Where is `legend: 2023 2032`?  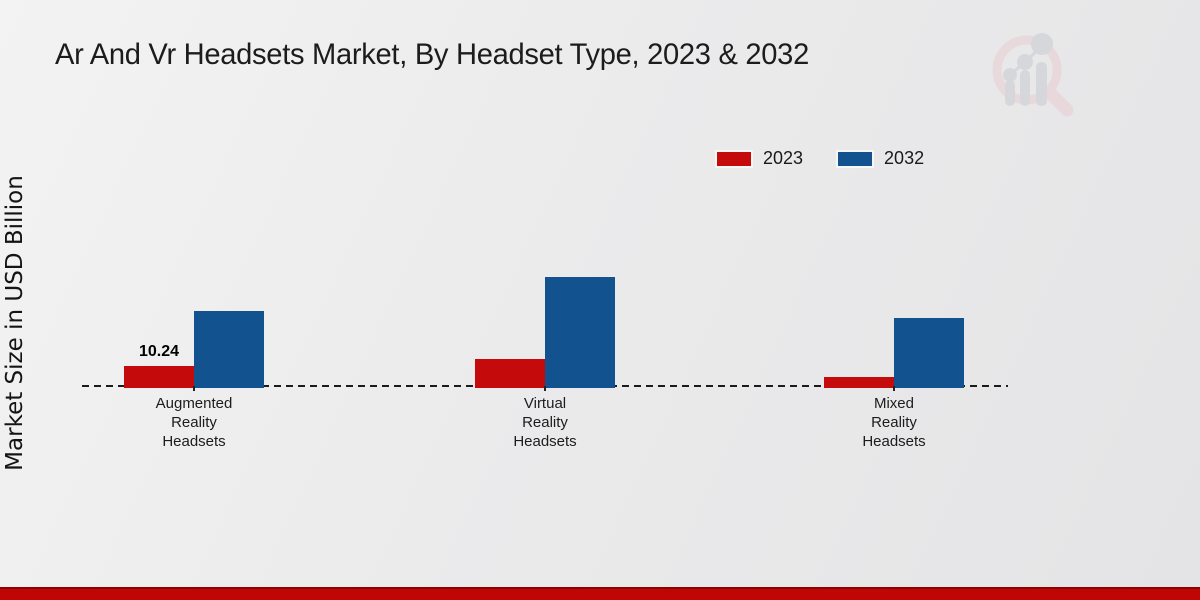 legend: 2023 2032 is located at coordinates (819, 158).